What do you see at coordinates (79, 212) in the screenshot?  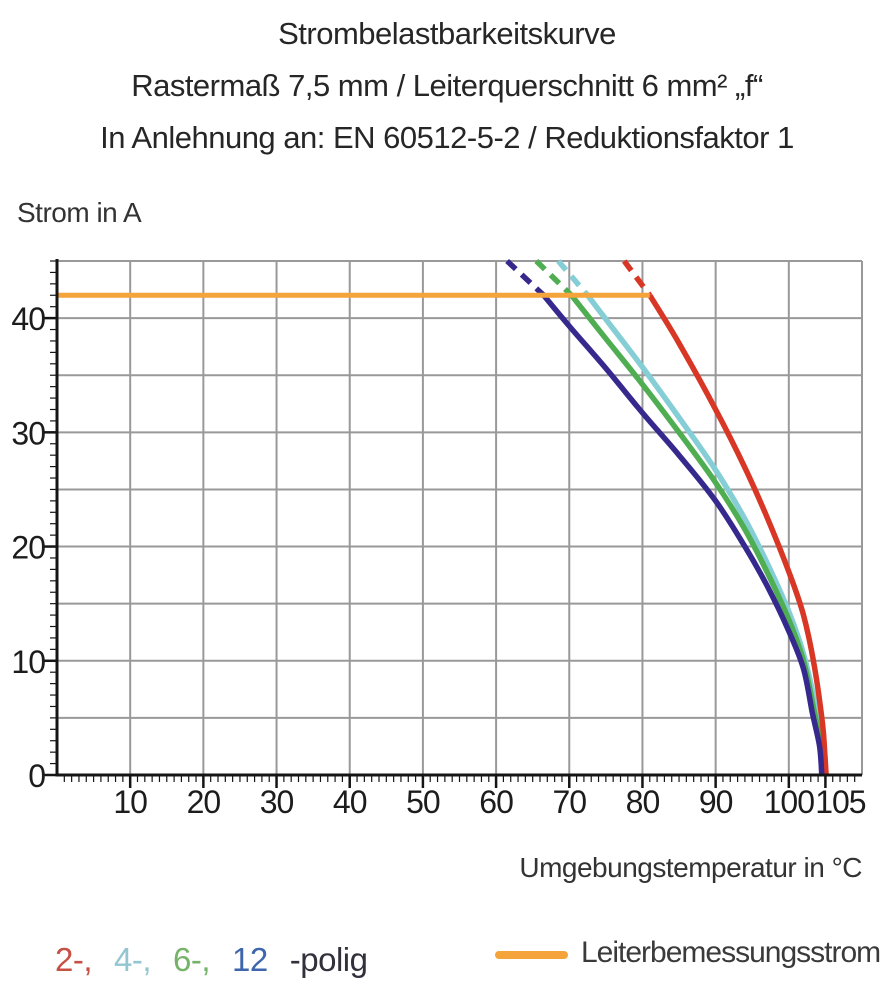 I see `y-axis-title: Strom in A` at bounding box center [79, 212].